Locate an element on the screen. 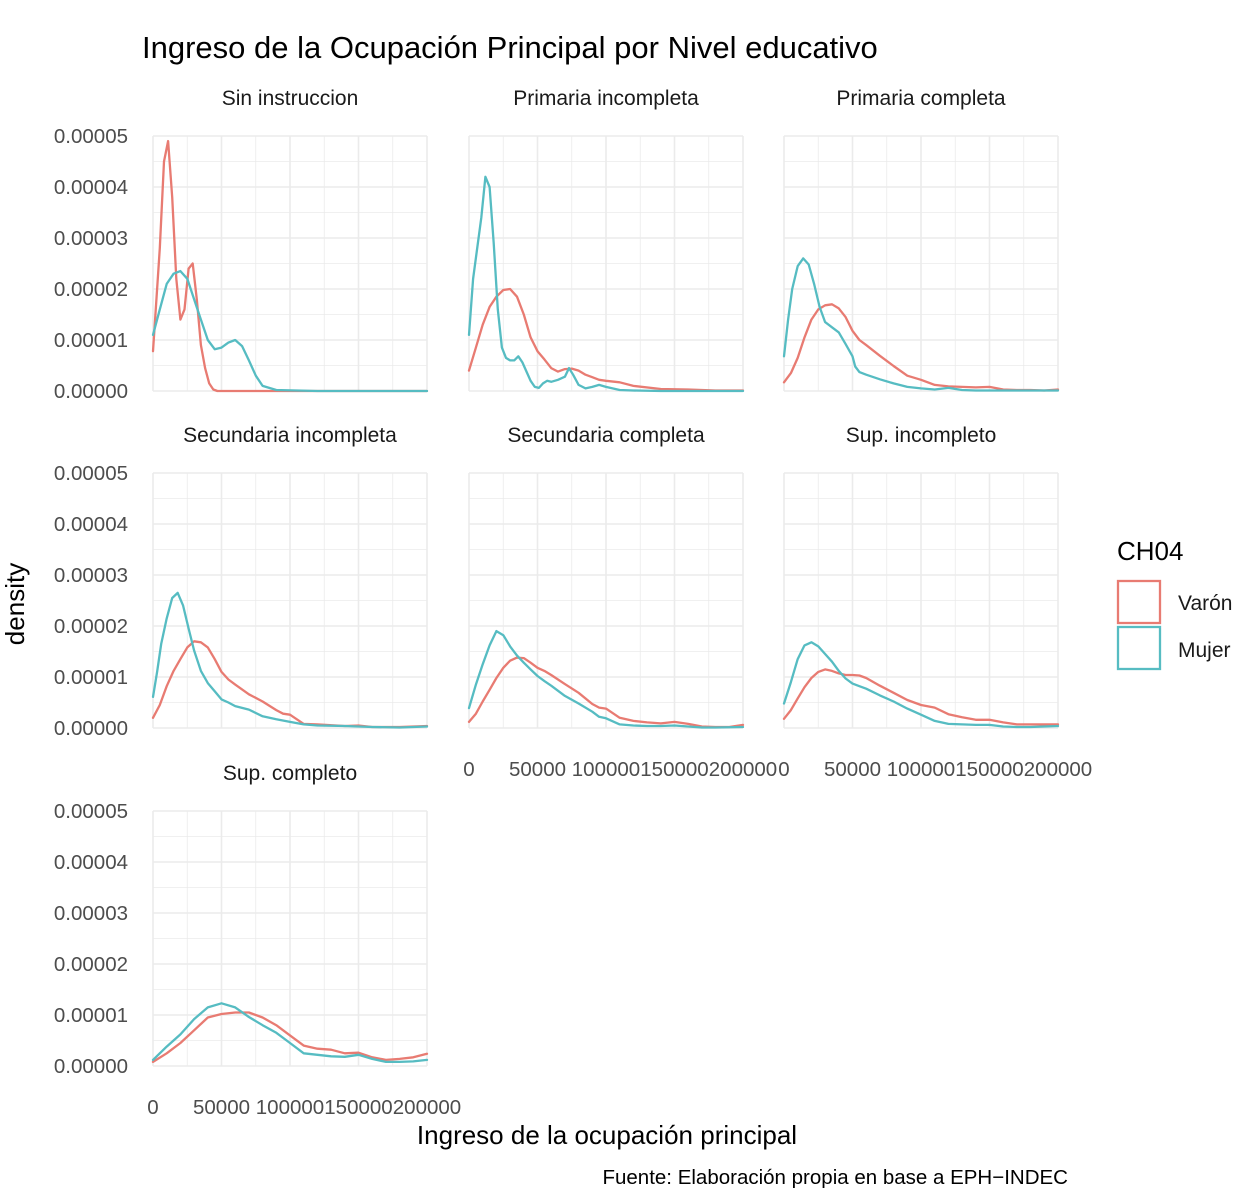 This screenshot has width=1256, height=1202. facet-strip-label: Secundaria completa is located at coordinates (606, 435).